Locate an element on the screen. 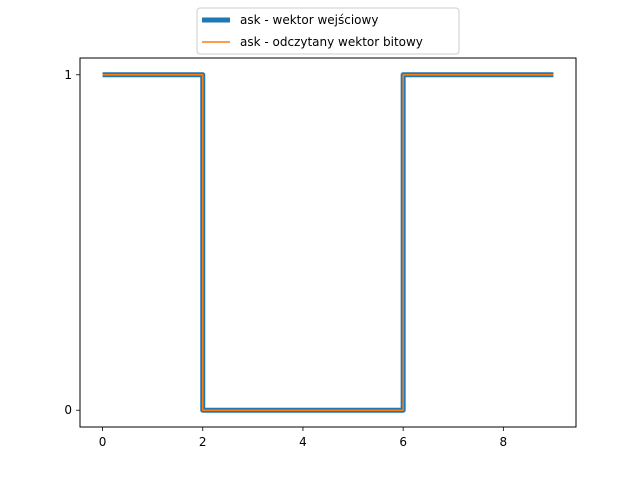 This screenshot has height=480, width=640. y-tick-label: 1 is located at coordinates (68, 75).